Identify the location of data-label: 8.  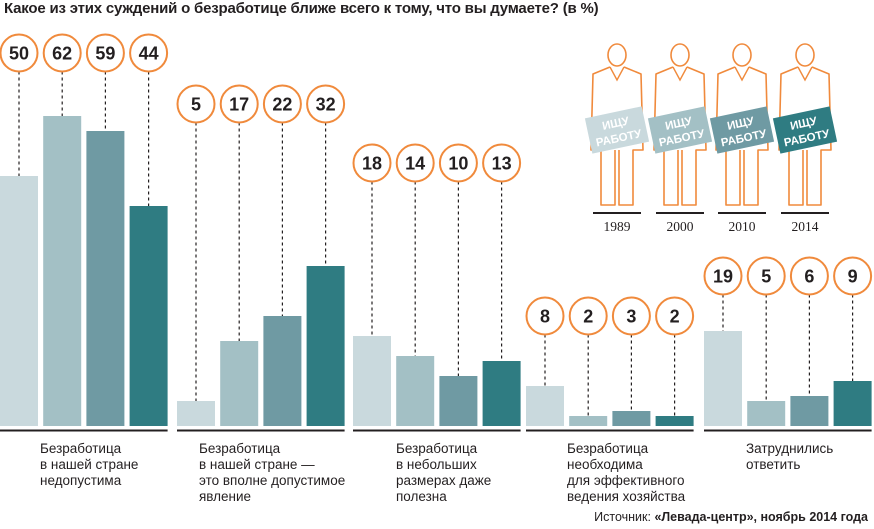
(545, 317).